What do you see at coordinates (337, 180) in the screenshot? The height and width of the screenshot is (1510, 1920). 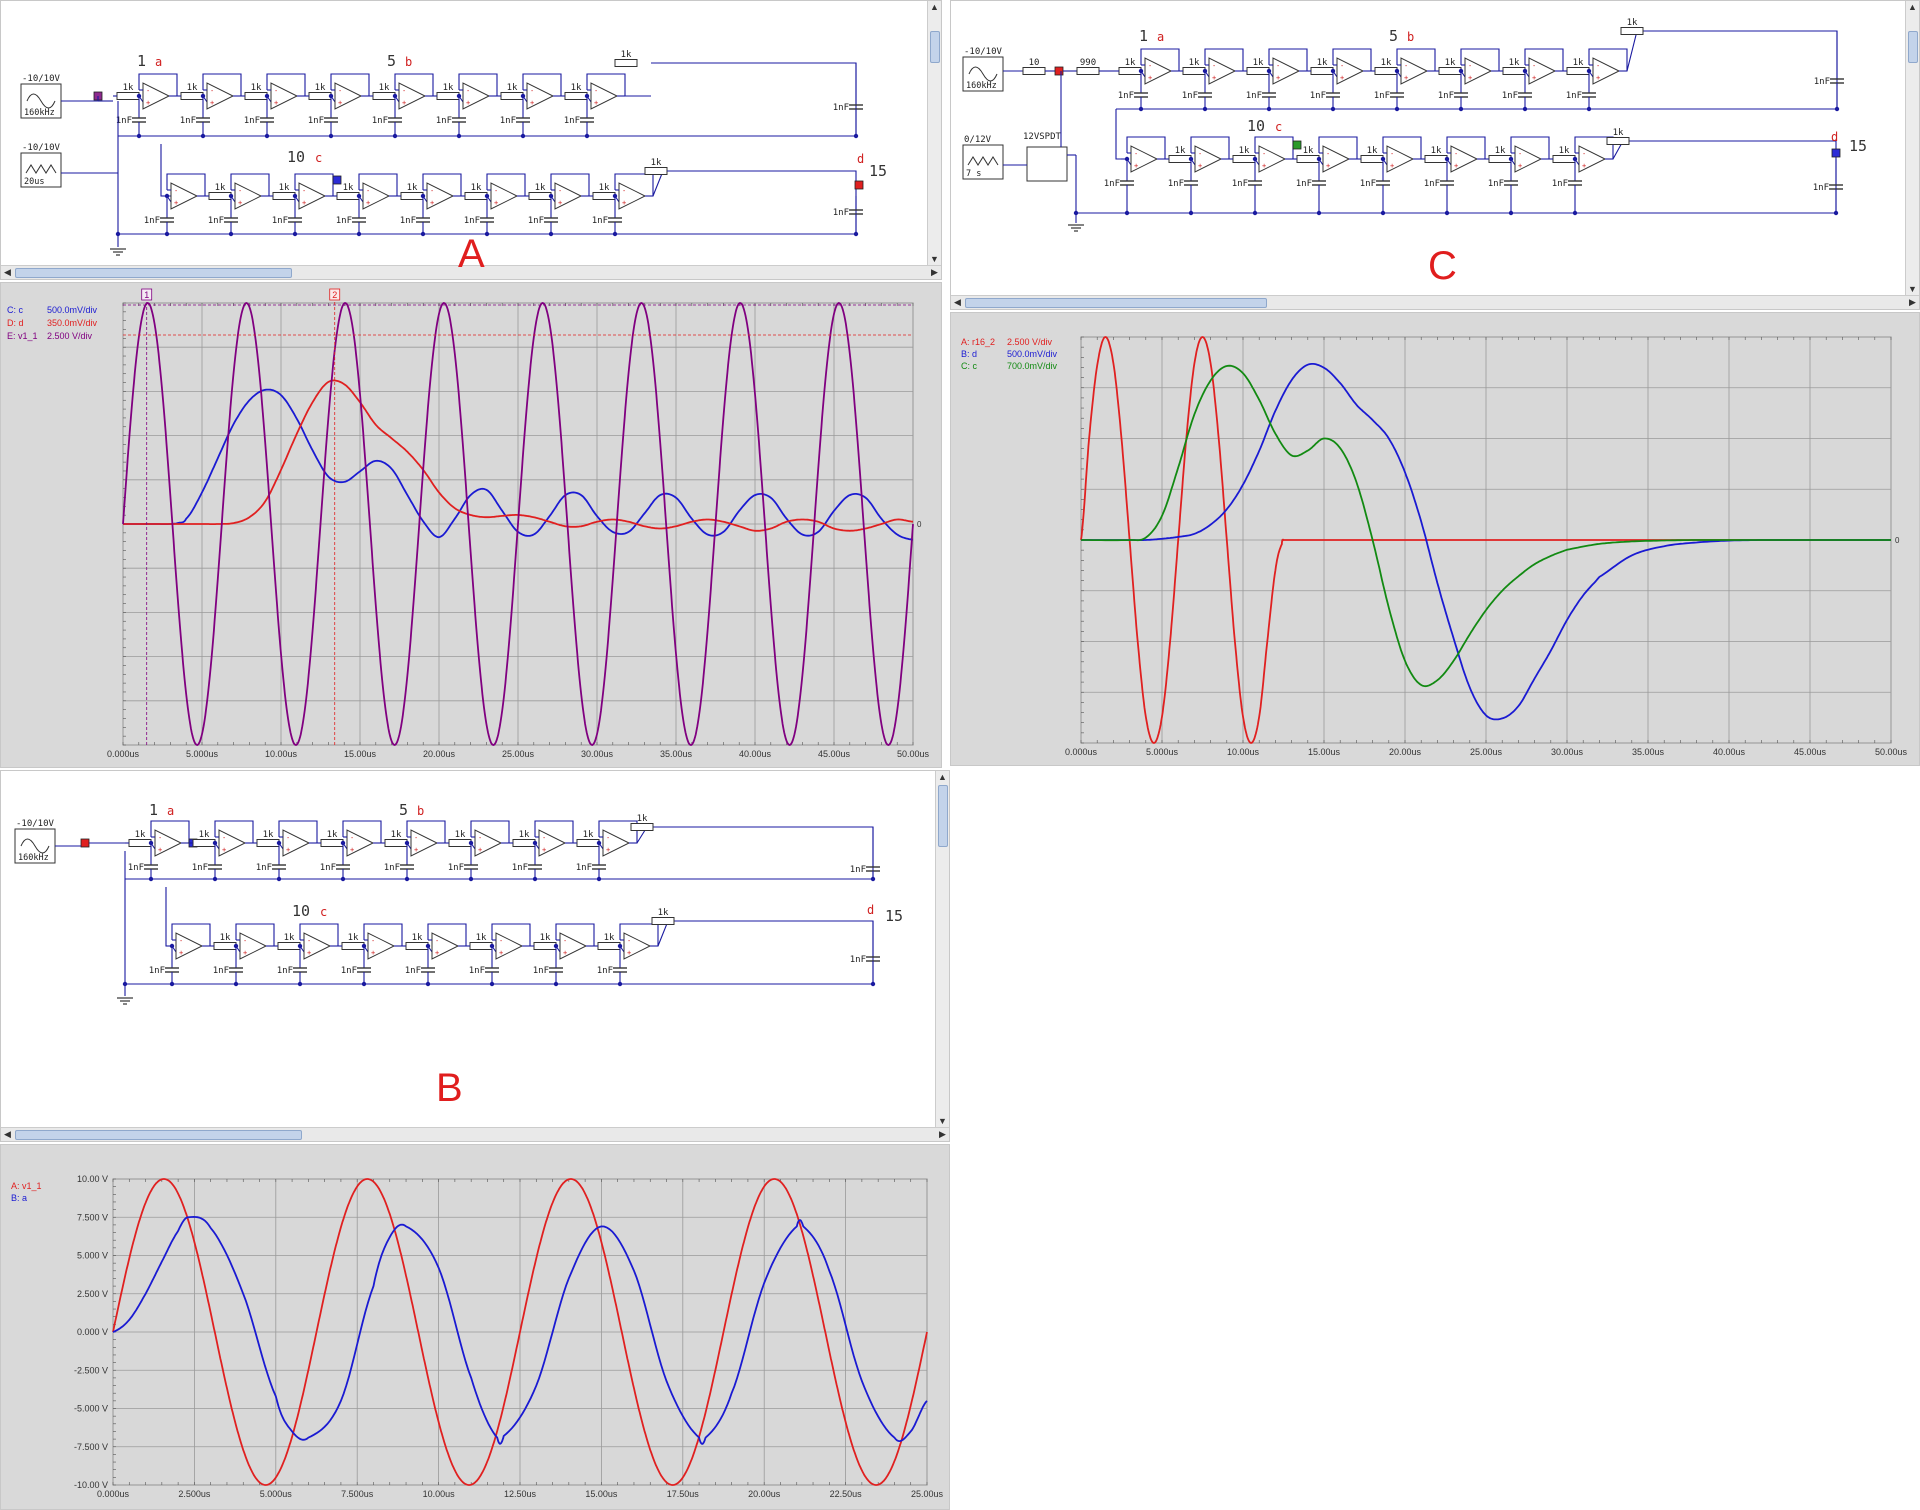 I see `probe-c-marker` at bounding box center [337, 180].